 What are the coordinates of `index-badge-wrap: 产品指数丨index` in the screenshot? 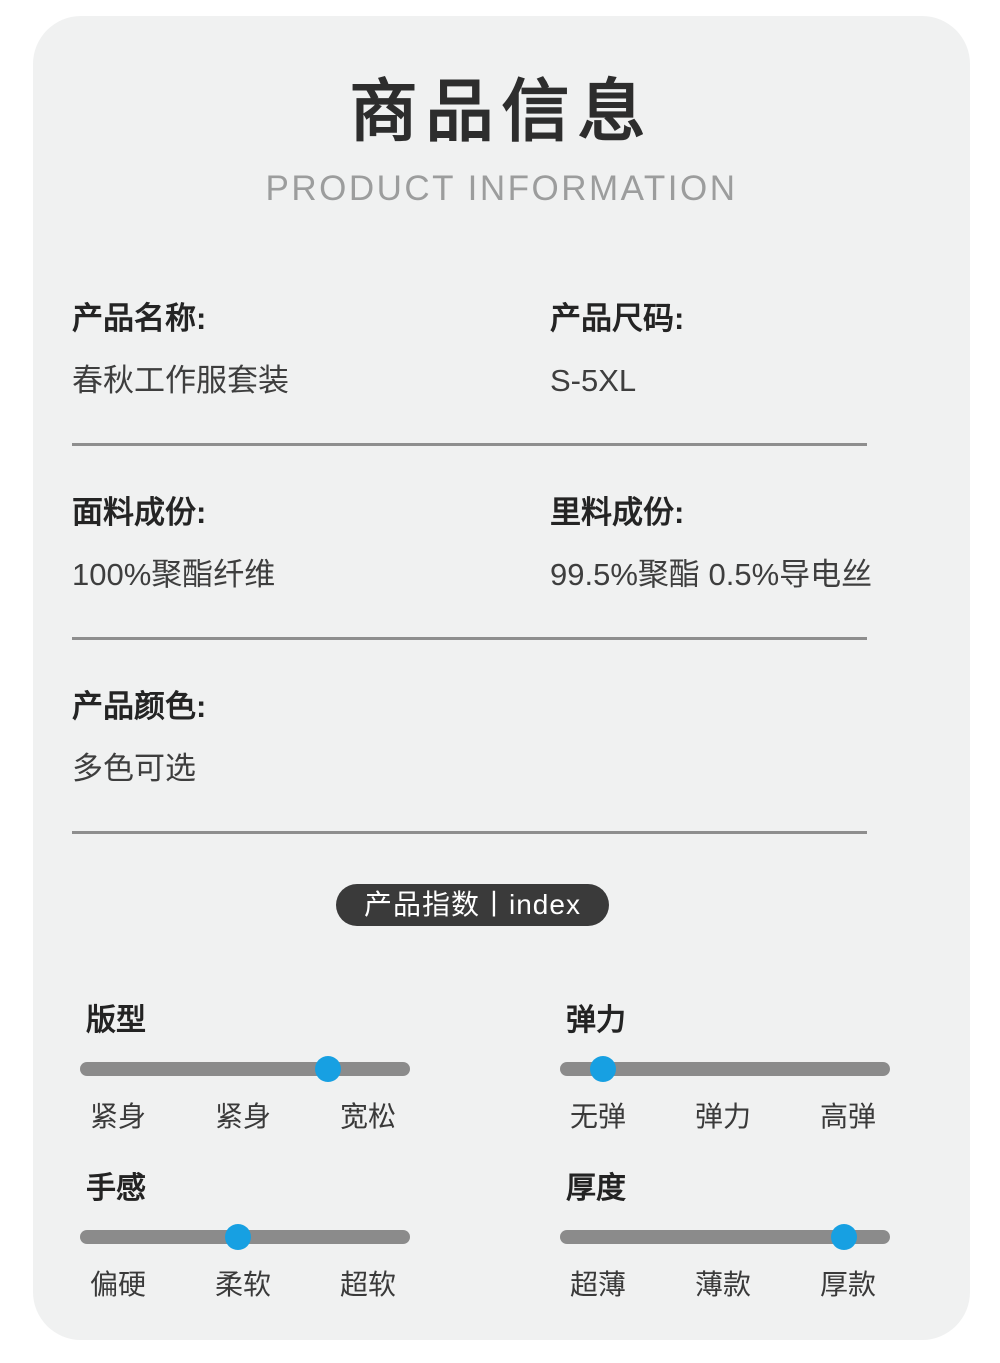 It's located at (501, 905).